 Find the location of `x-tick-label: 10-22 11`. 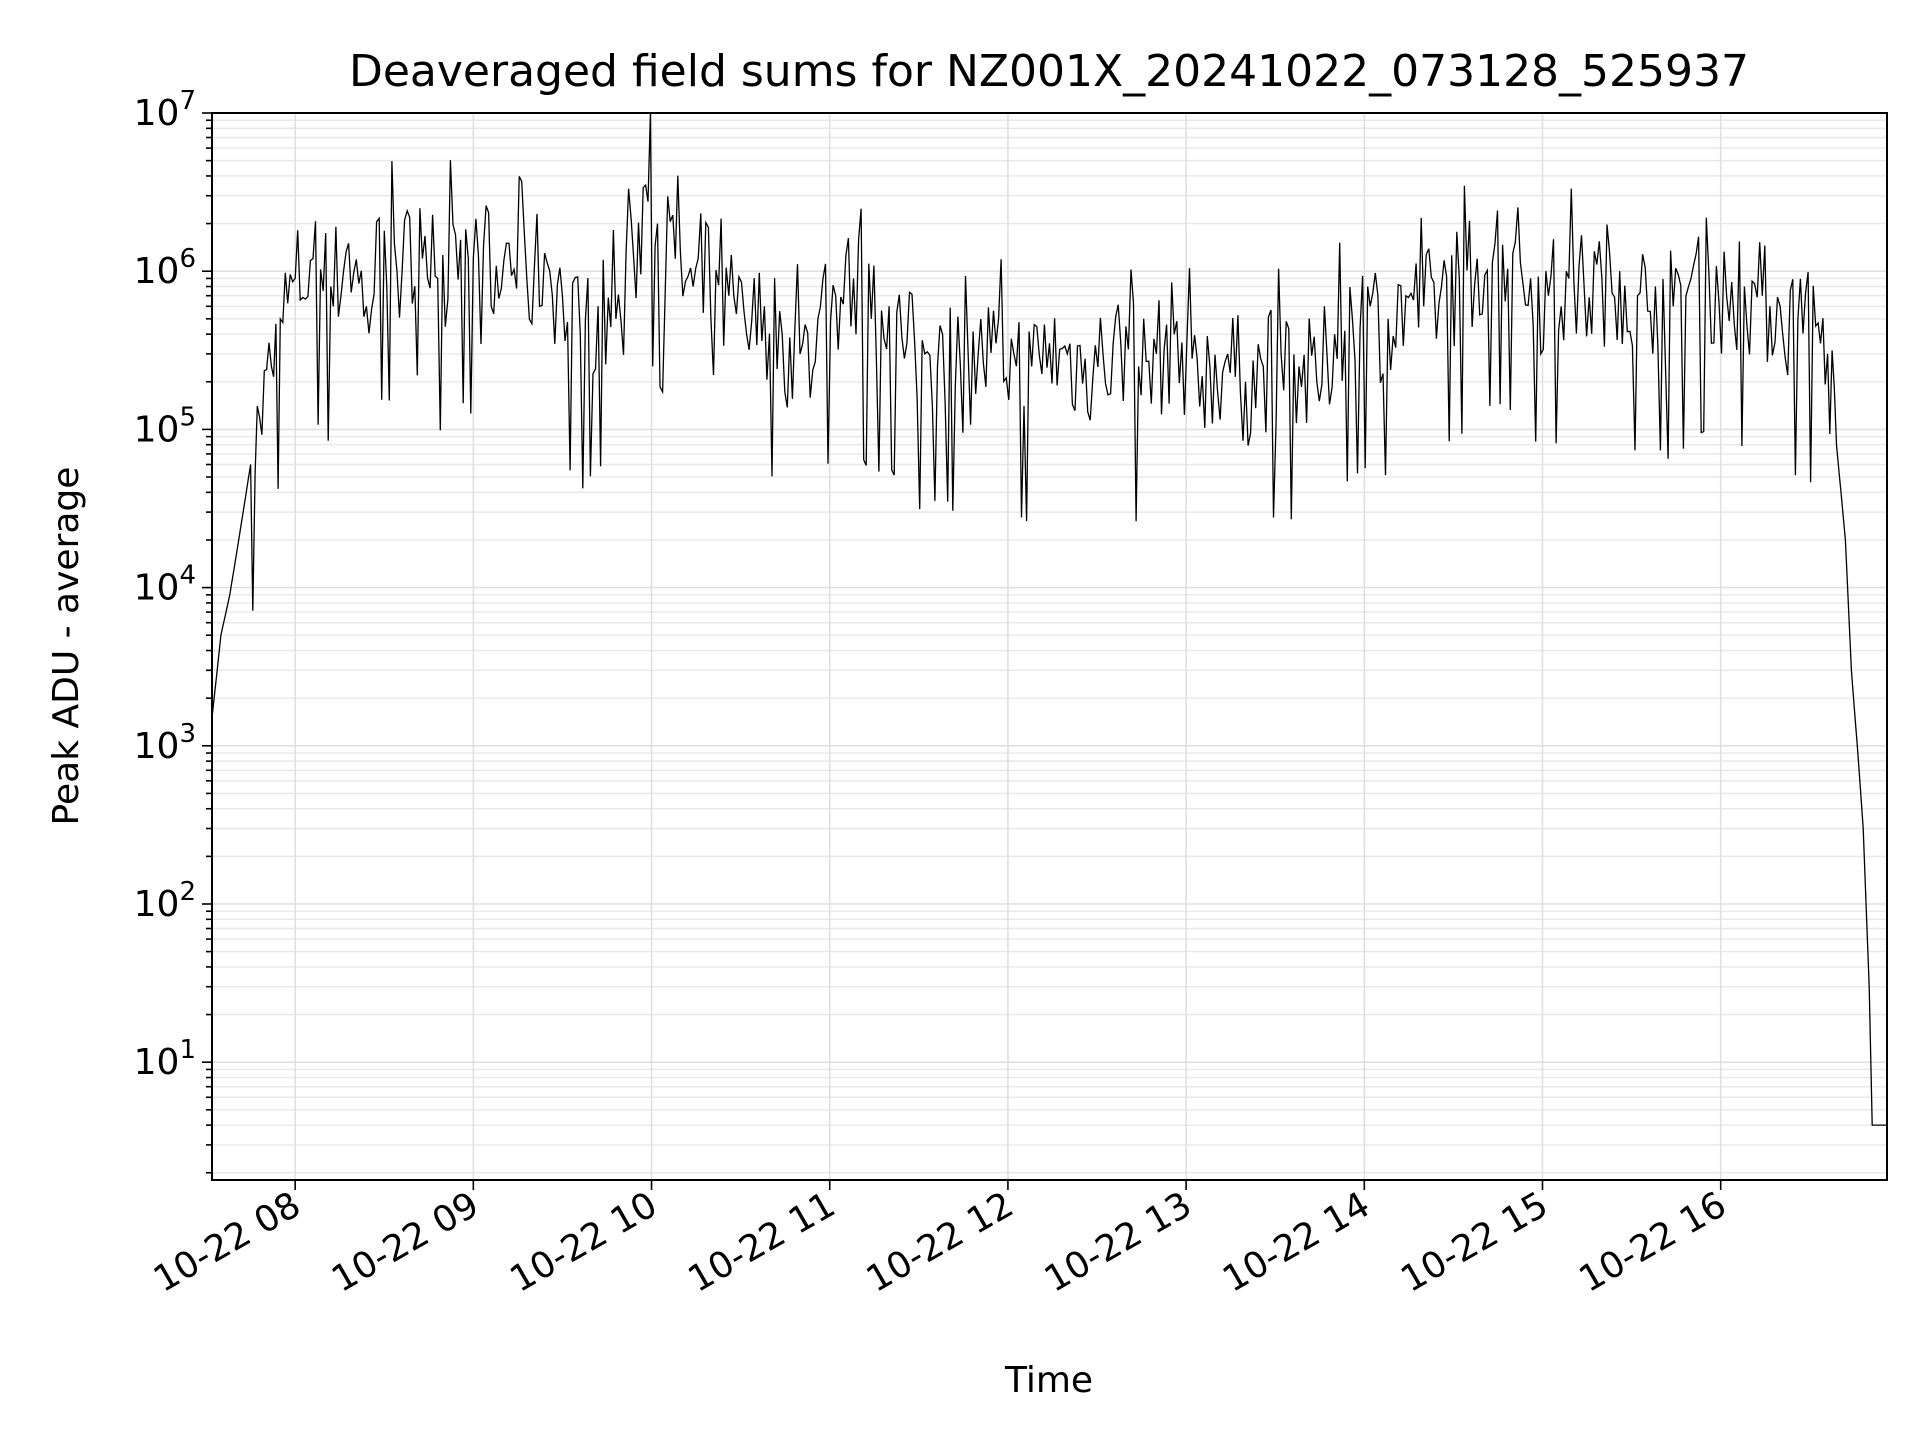

x-tick-label: 10-22 11 is located at coordinates (762, 1242).